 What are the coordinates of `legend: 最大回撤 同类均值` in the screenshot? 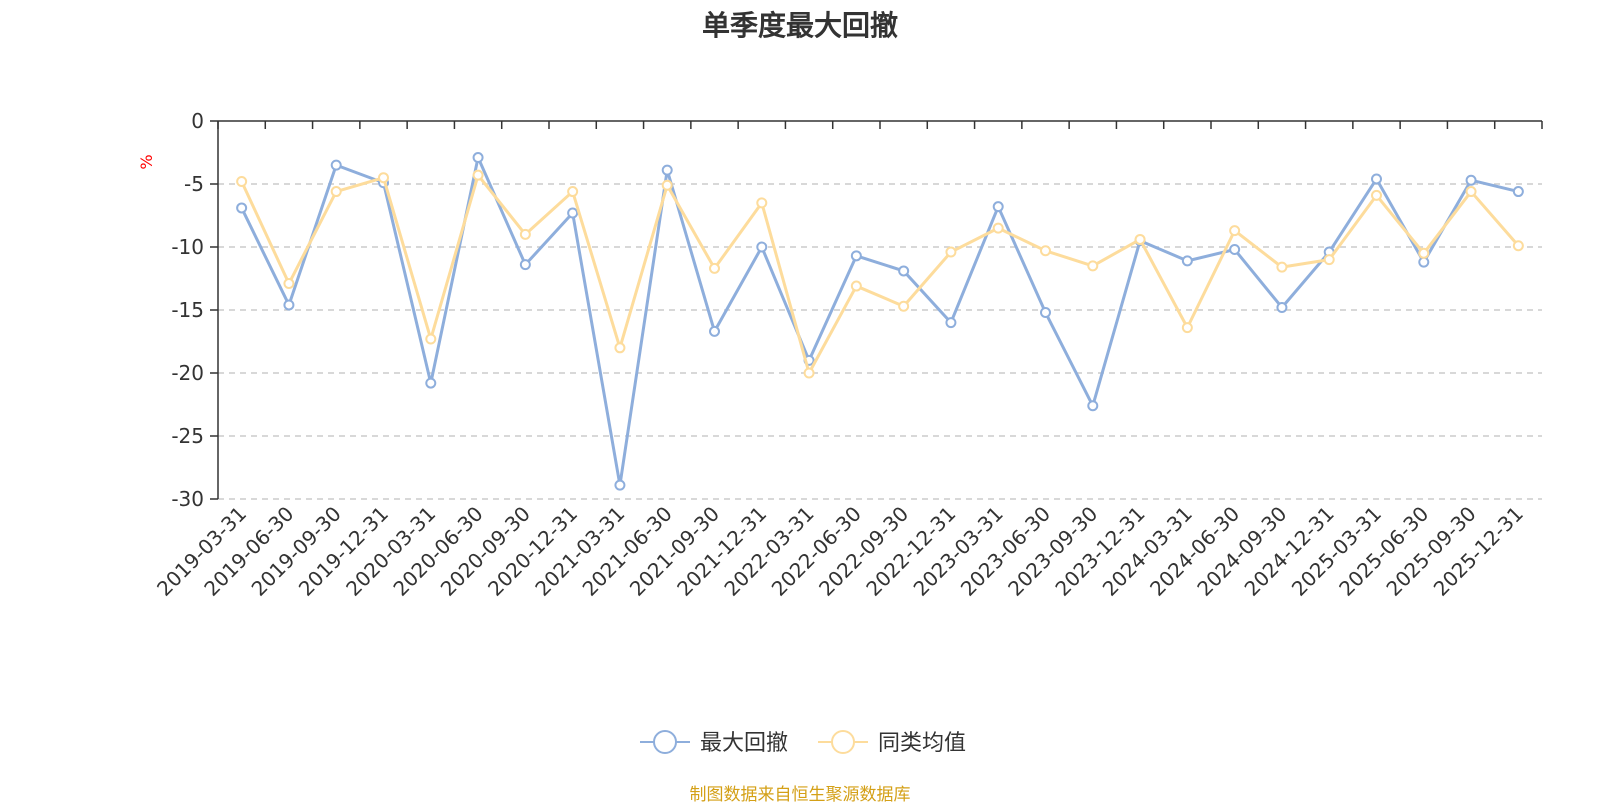 It's located at (803, 743).